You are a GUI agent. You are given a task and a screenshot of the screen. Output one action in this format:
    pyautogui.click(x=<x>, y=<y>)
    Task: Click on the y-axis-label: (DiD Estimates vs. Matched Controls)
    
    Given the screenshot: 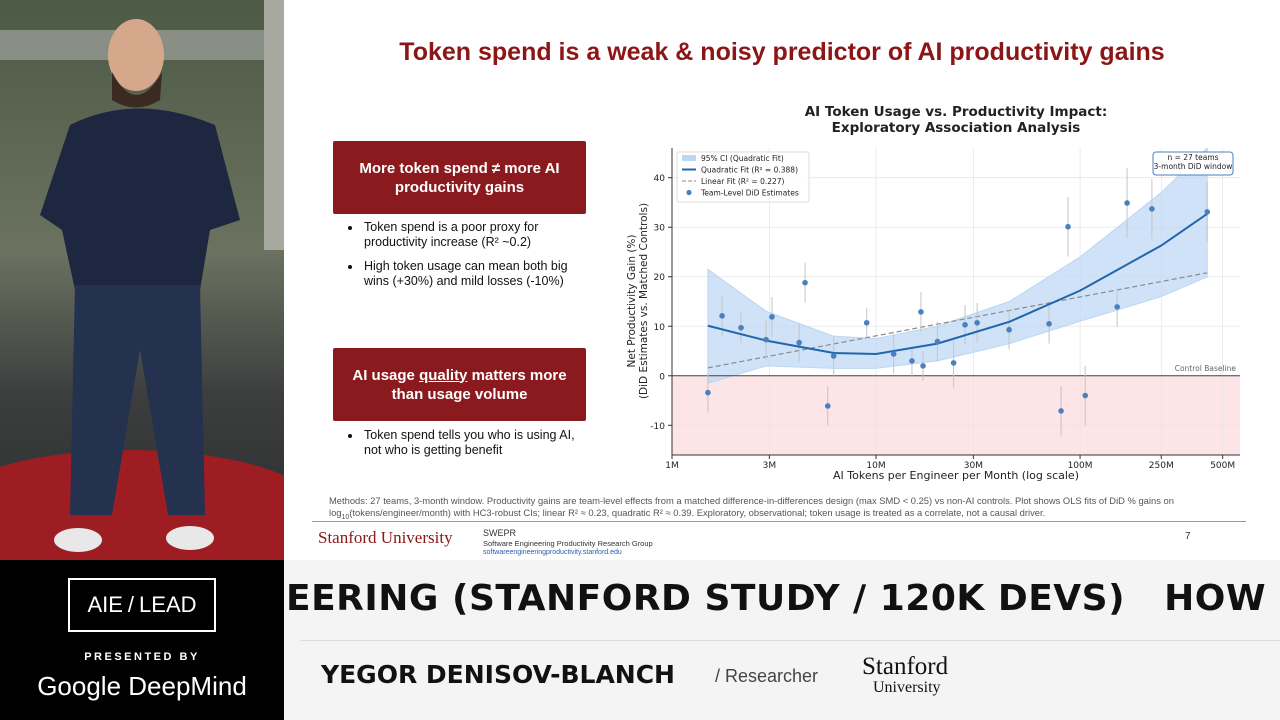 What is the action you would take?
    pyautogui.click(x=644, y=301)
    